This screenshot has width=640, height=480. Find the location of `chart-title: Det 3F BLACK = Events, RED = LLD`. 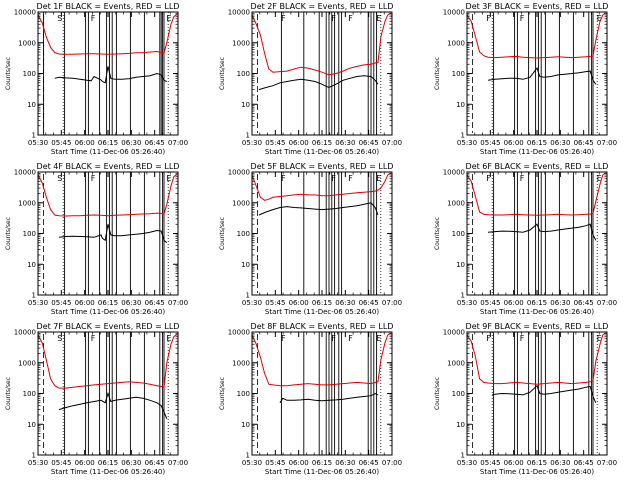

chart-title: Det 3F BLACK = Events, RED = LLD is located at coordinates (537, 6).